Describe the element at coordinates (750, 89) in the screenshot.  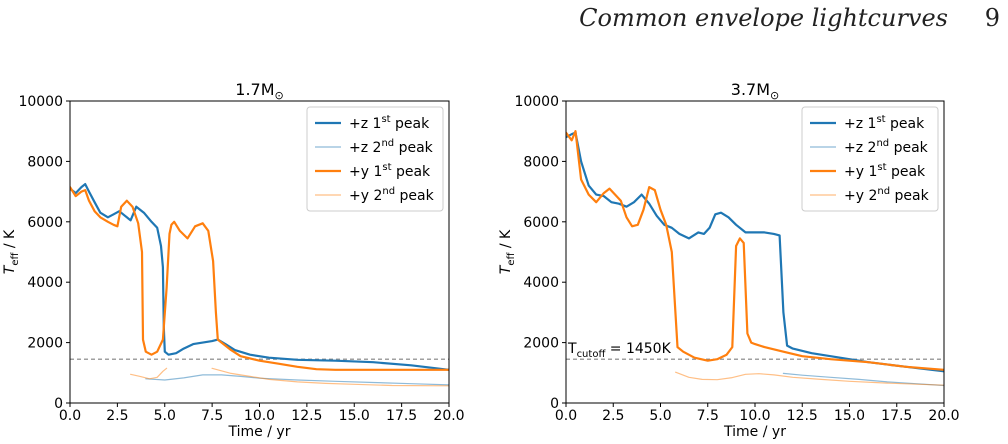
I see `panel-title-mass: 3.7M` at that location.